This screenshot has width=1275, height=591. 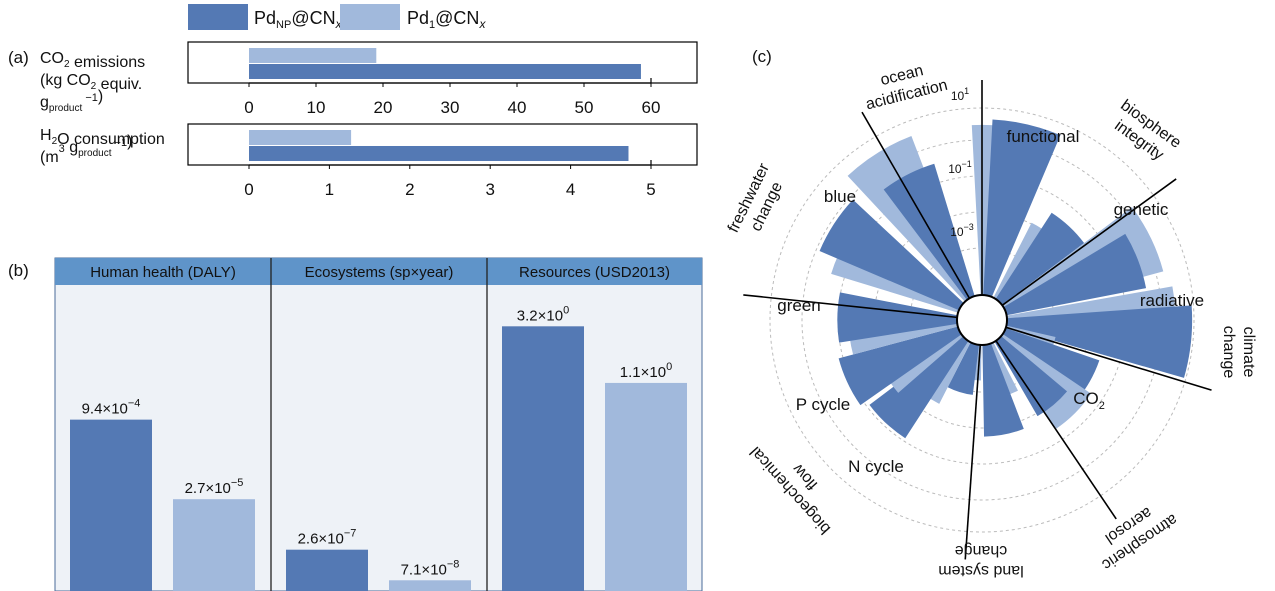 I want to click on legend-label-pd-np: PdNP@CNx, so click(x=298, y=19).